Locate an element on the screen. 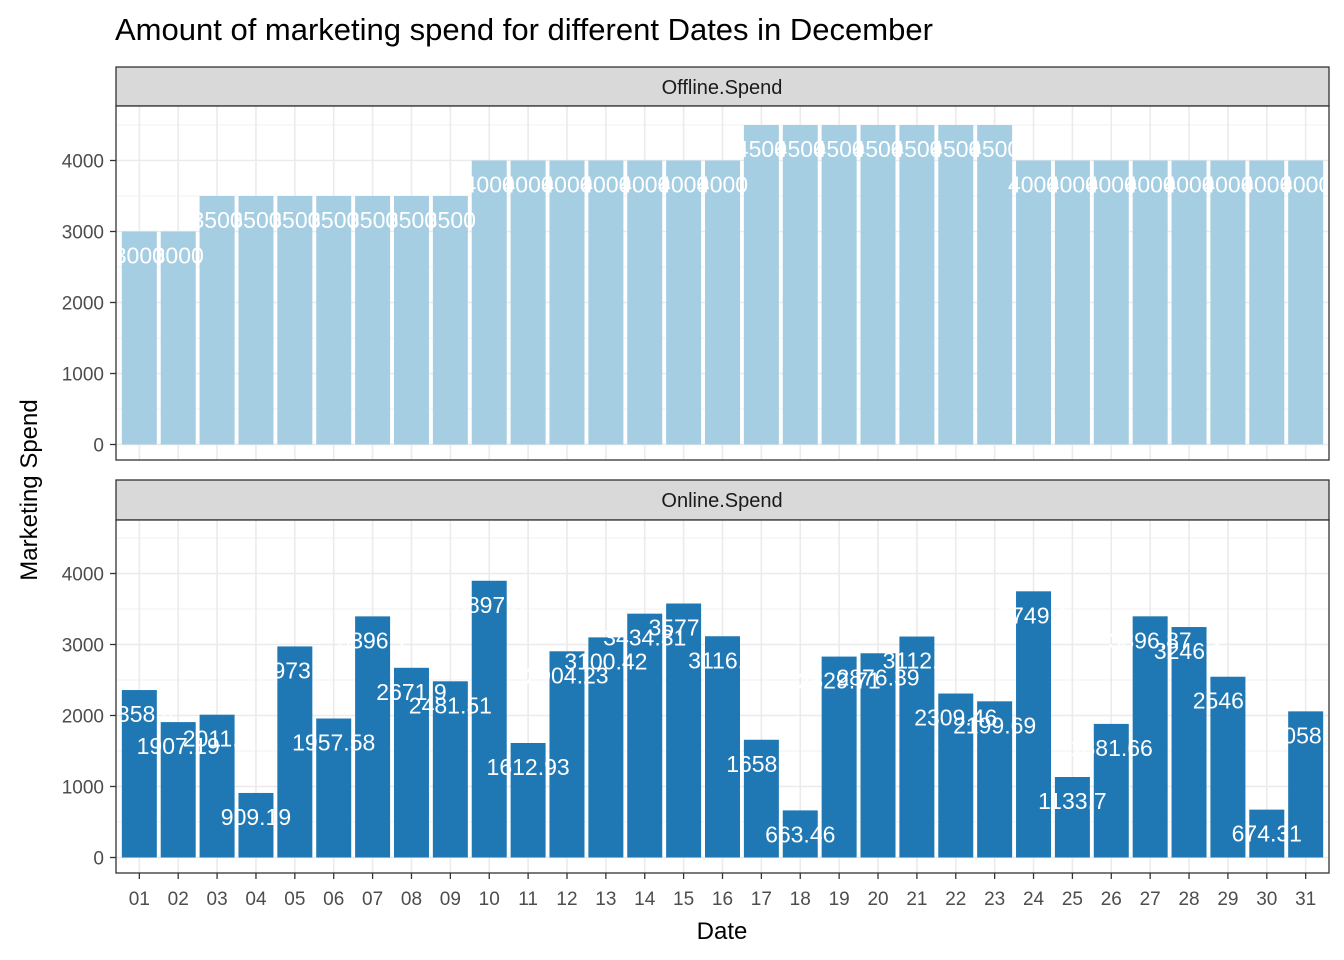 The image size is (1344, 960). x-tick-label: 18 is located at coordinates (800, 899).